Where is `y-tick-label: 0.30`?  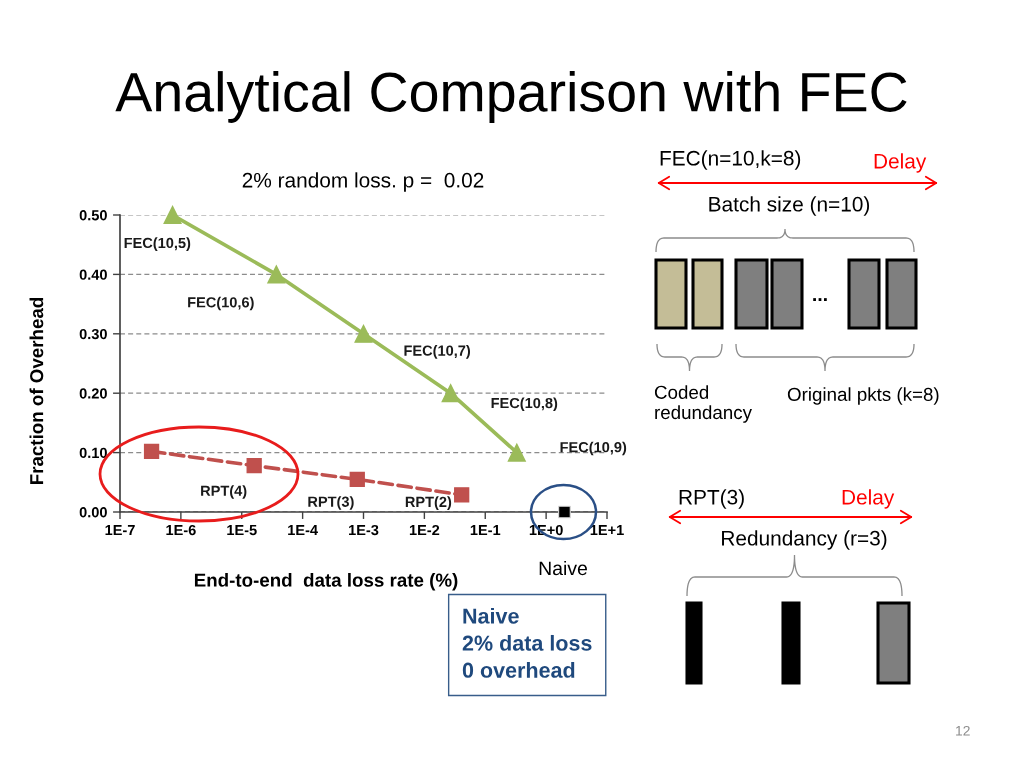 y-tick-label: 0.30 is located at coordinates (93, 334).